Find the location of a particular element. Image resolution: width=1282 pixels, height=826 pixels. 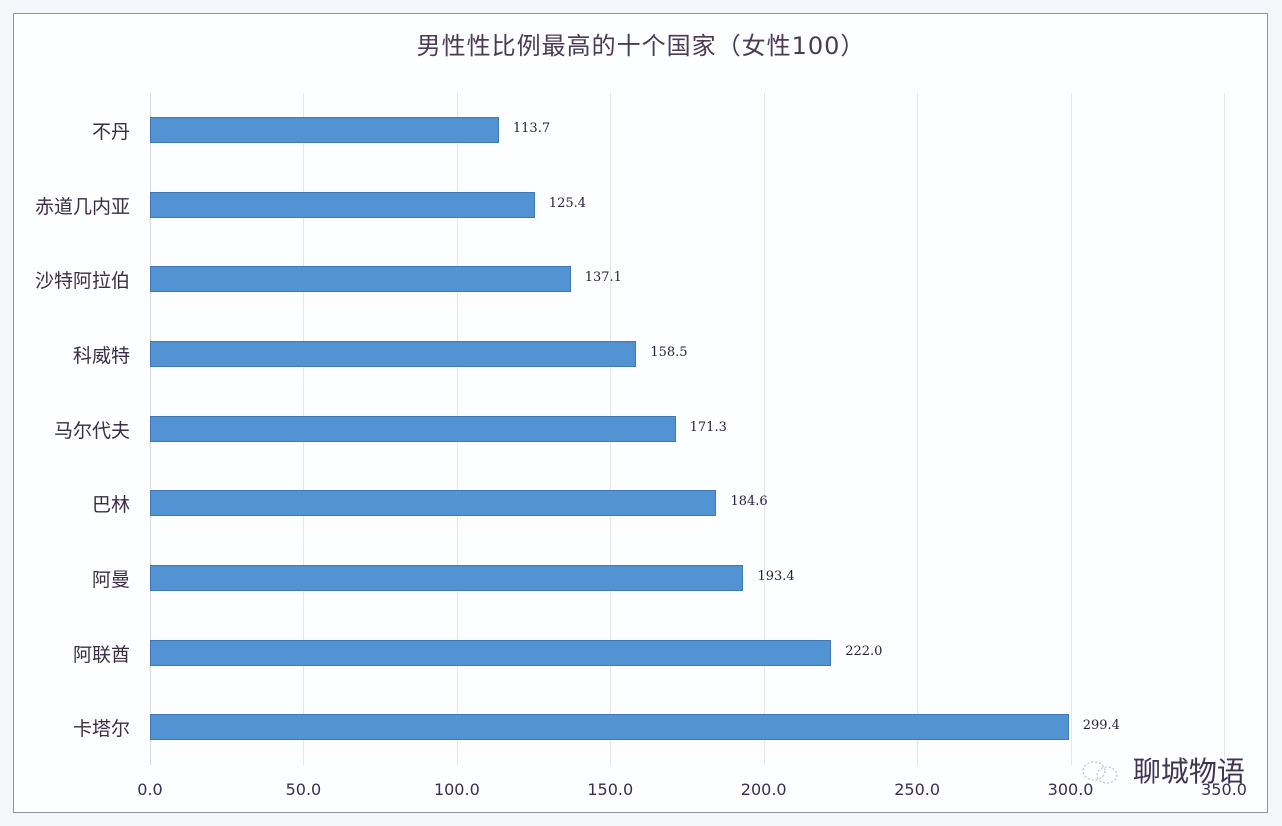

category-label: 巴林 is located at coordinates (110, 505).